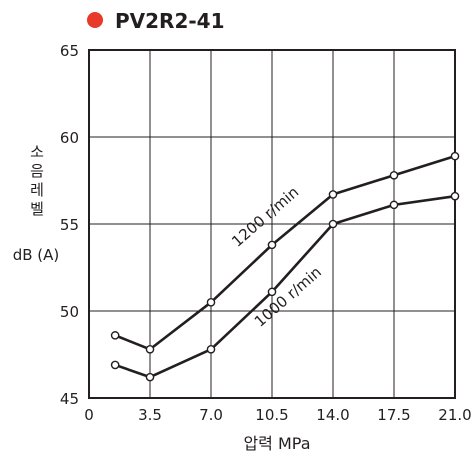 This screenshot has height=462, width=476. I want to click on y-tick-label: 65, so click(69, 51).